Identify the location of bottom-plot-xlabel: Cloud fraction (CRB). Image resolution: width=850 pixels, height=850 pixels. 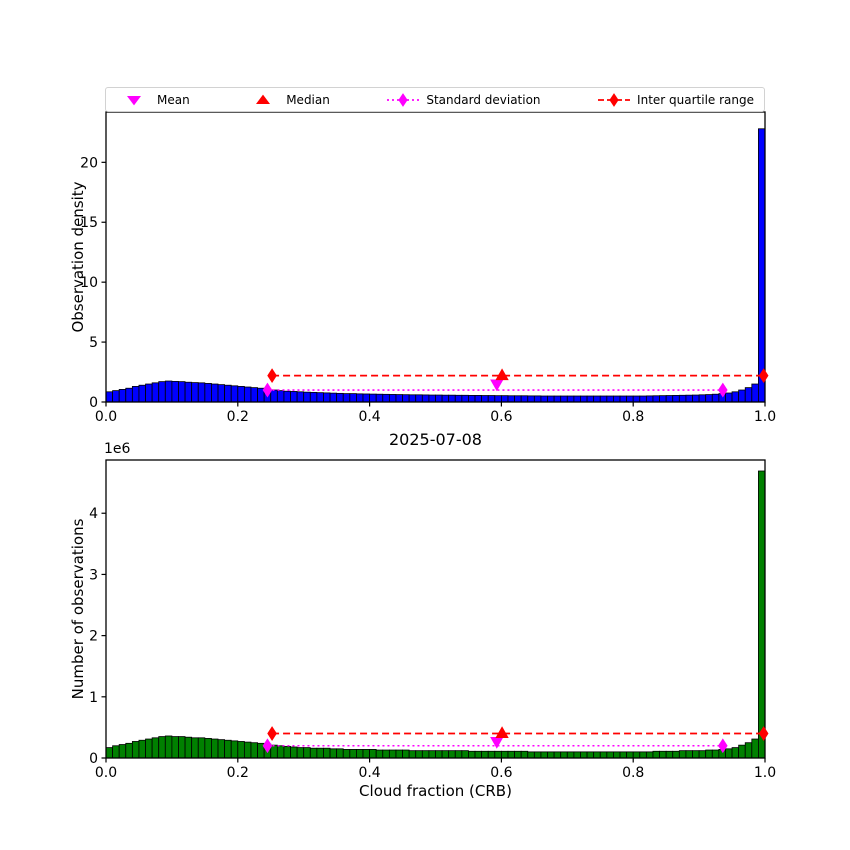
(435, 791).